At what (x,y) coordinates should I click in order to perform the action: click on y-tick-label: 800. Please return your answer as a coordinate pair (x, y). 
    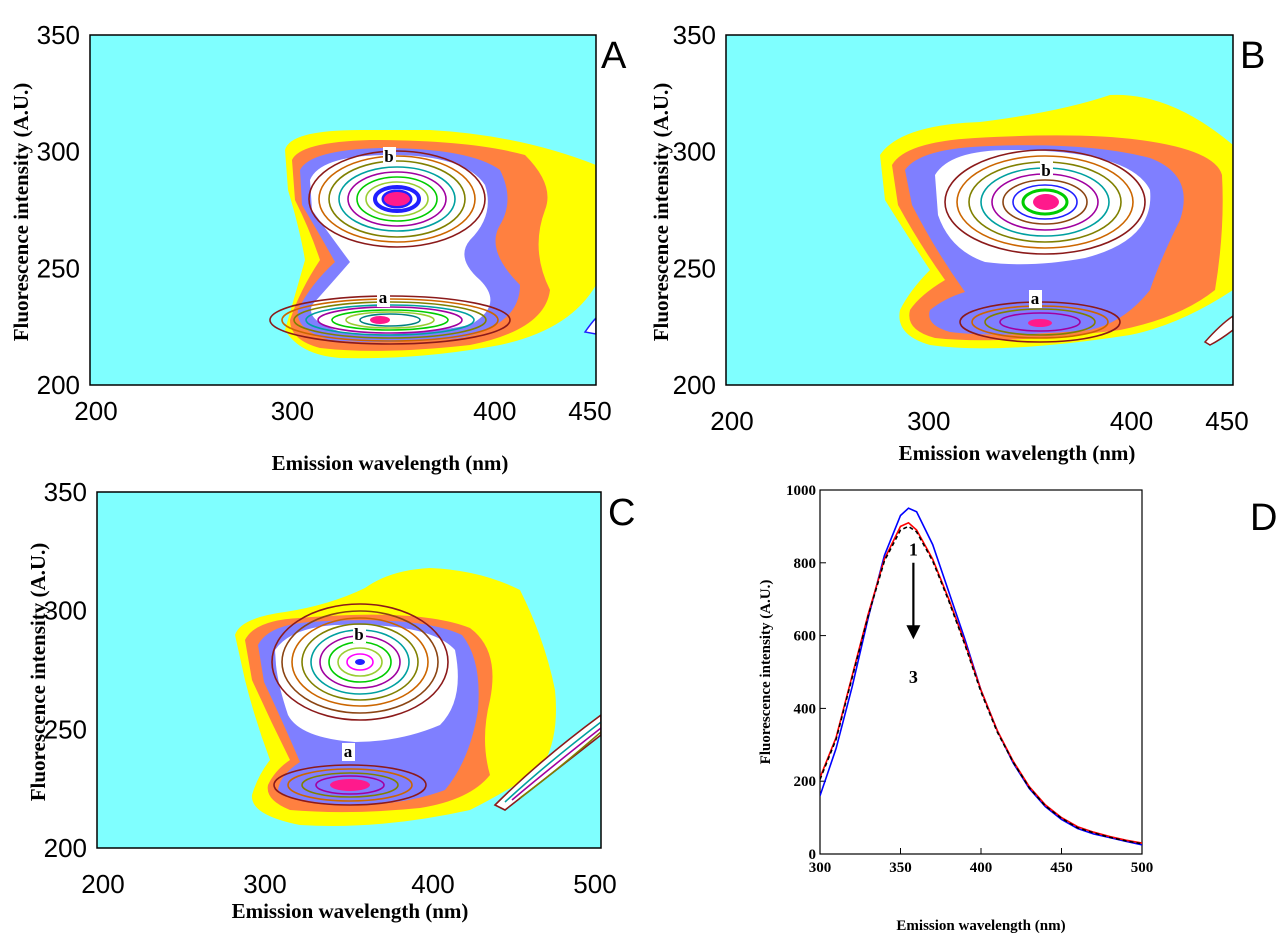
    Looking at the image, I should click on (805, 564).